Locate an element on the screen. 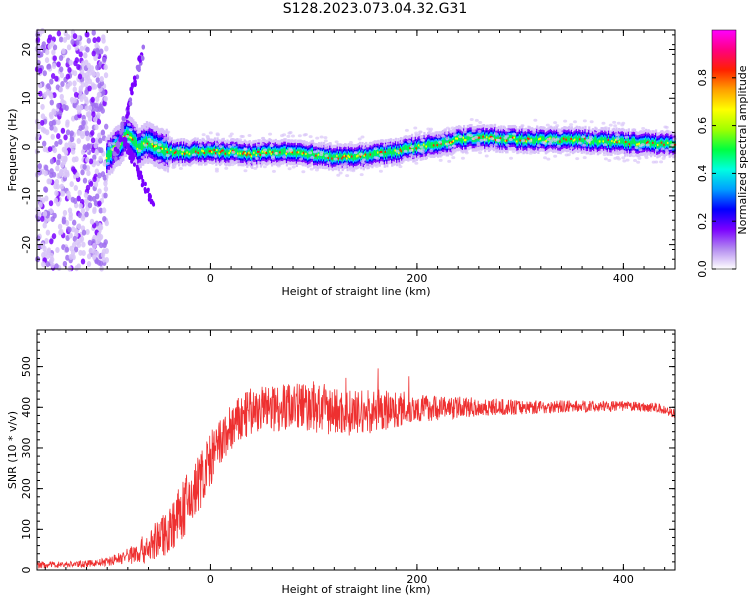 The width and height of the screenshot is (750, 600). x-tick-label: 200 is located at coordinates (416, 579).